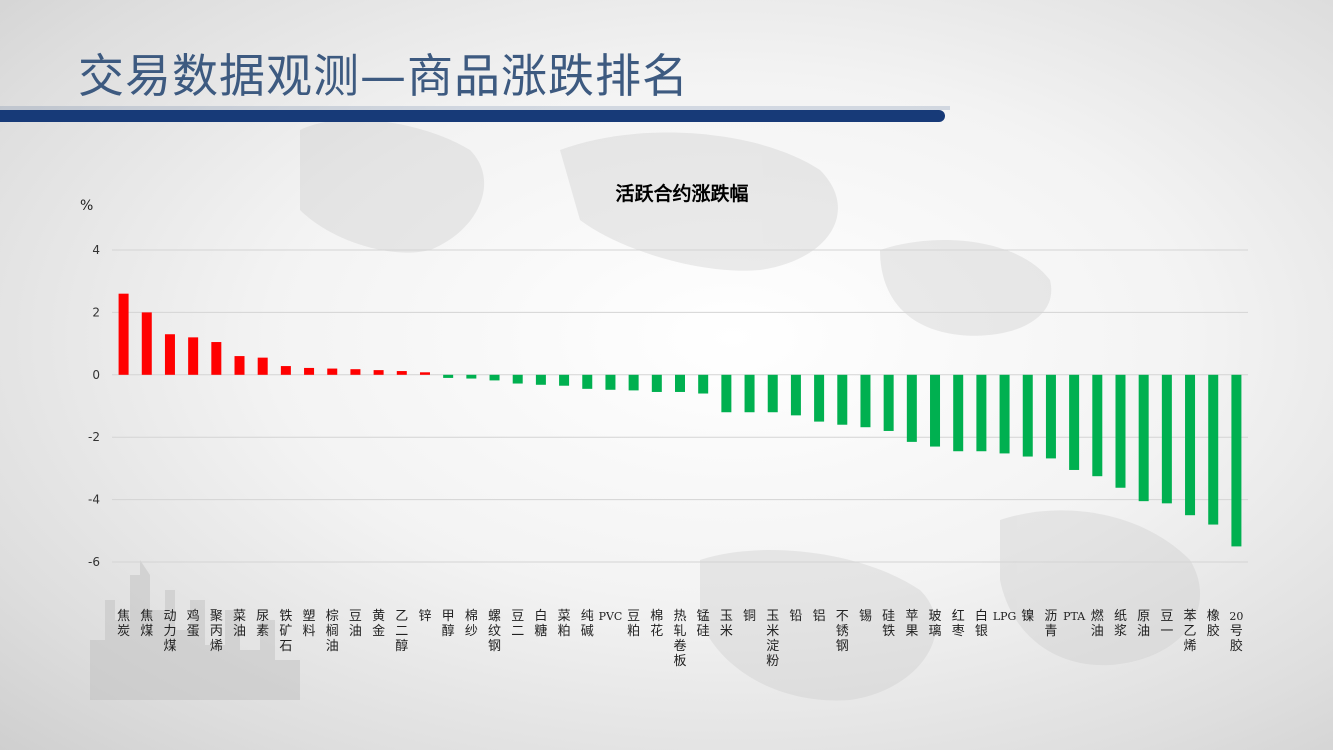 The width and height of the screenshot is (1333, 750). Describe the element at coordinates (378, 624) in the screenshot. I see `x-tick-label: 黄金` at that location.